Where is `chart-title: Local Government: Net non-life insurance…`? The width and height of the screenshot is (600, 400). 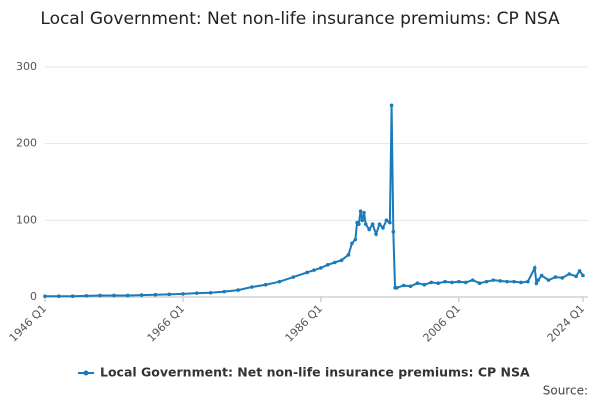 chart-title: Local Government: Net non-life insurance… is located at coordinates (300, 19).